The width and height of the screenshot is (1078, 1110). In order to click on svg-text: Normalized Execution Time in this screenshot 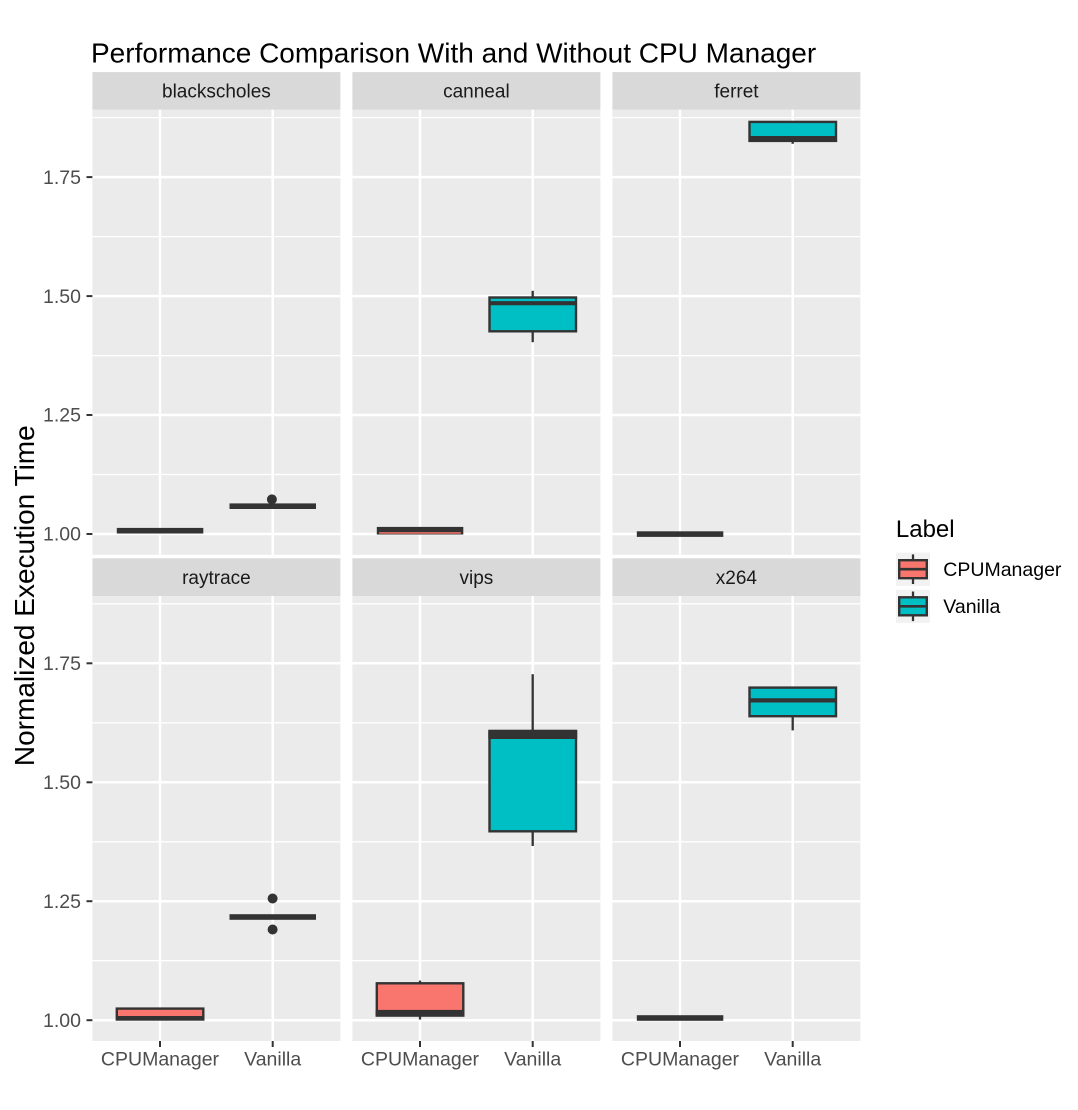, I will do `click(24, 595)`.